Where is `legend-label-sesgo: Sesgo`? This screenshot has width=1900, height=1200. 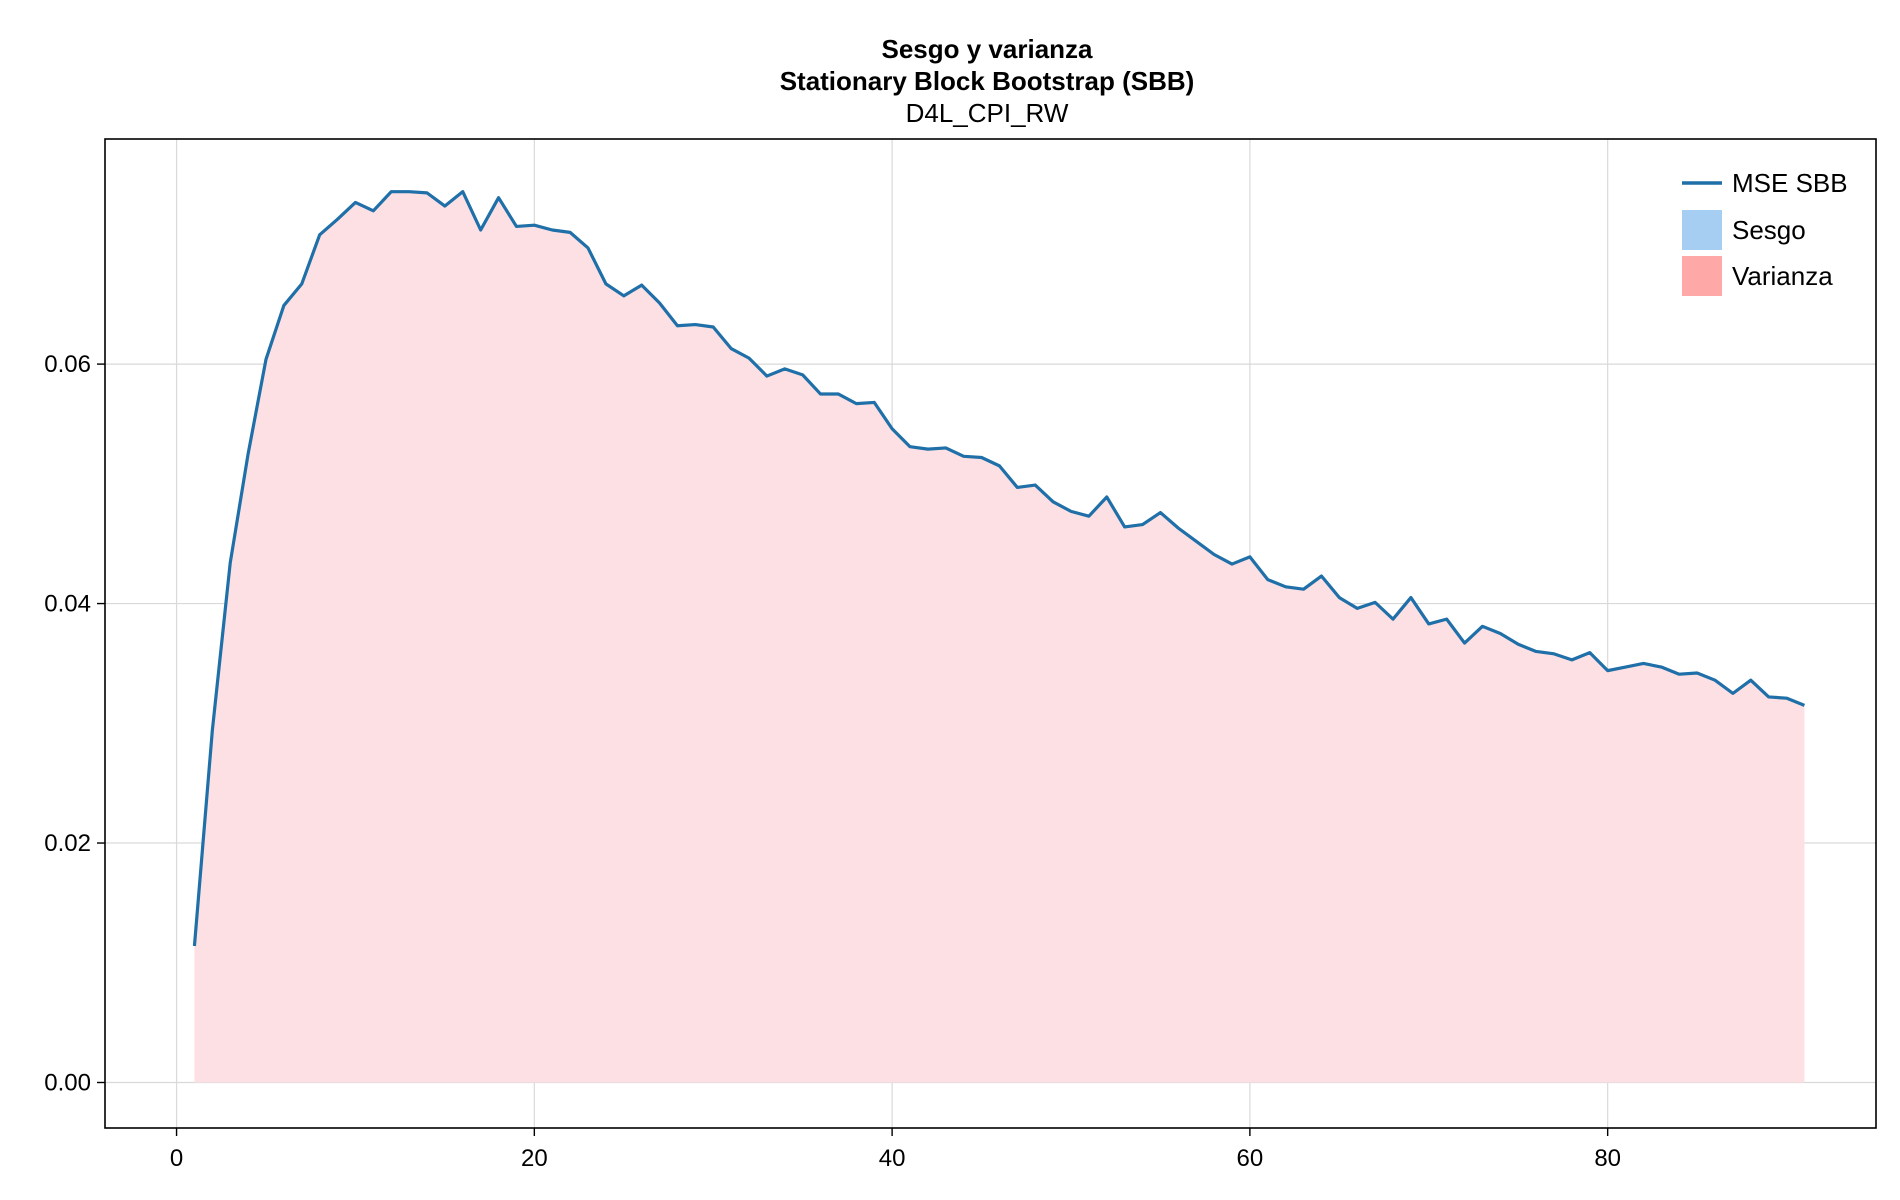
legend-label-sesgo: Sesgo is located at coordinates (1769, 230).